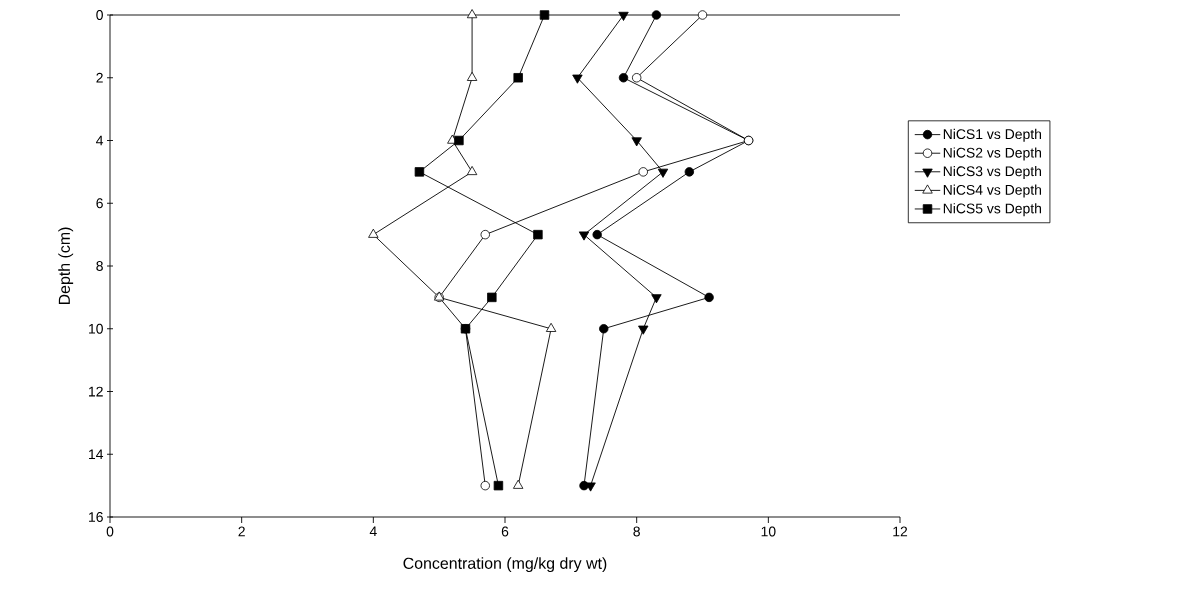  I want to click on y-tick-label: 4, so click(100, 140).